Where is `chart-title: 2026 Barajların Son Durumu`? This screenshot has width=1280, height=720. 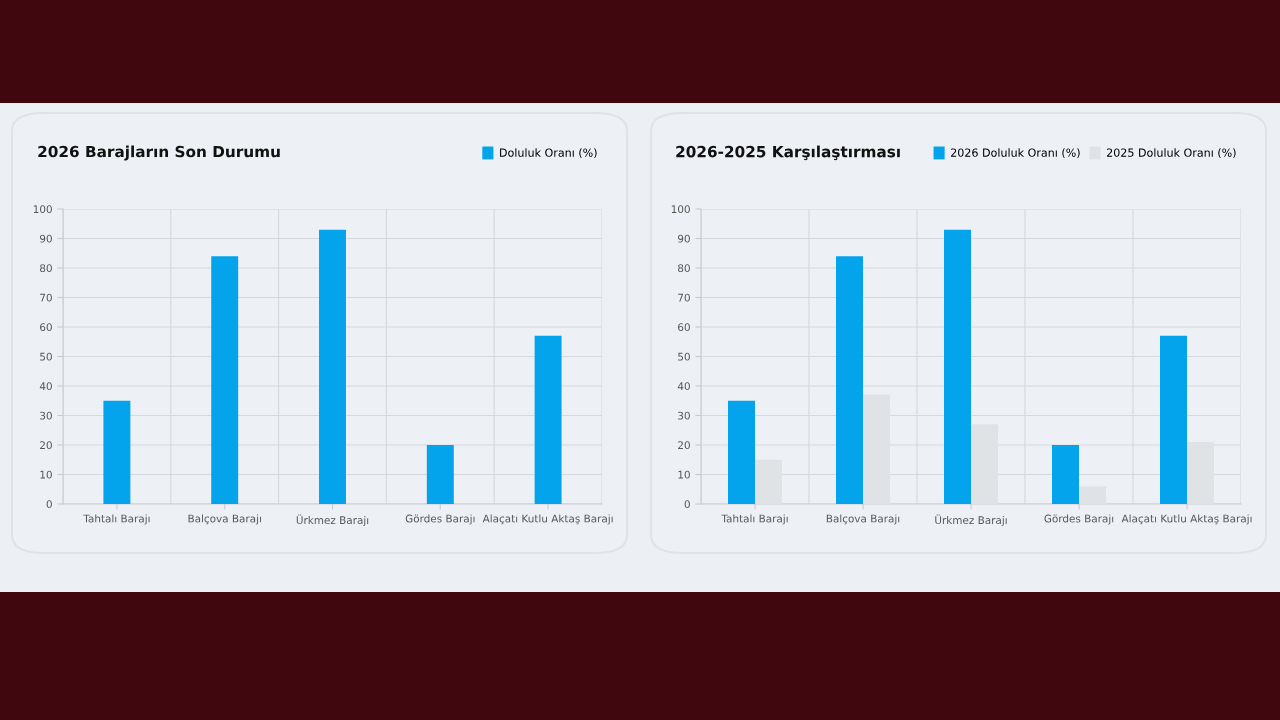
chart-title: 2026 Barajların Son Durumu is located at coordinates (159, 153).